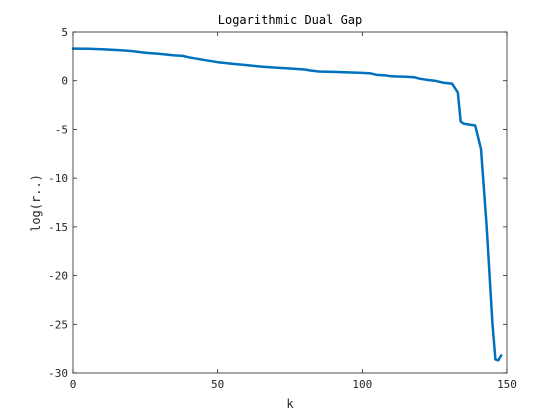  What do you see at coordinates (290, 20) in the screenshot?
I see `chart-title: Logarithmic Dual Gap` at bounding box center [290, 20].